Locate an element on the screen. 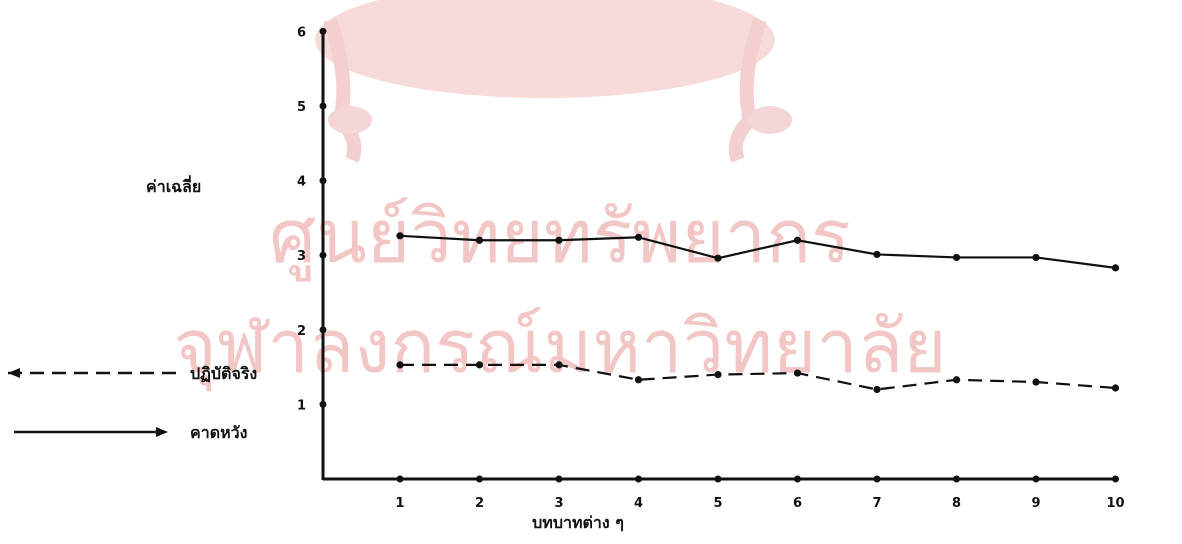  x-axis-ticks: 1 2 3 4 5 6 7 8 9 10 is located at coordinates (760, 493).